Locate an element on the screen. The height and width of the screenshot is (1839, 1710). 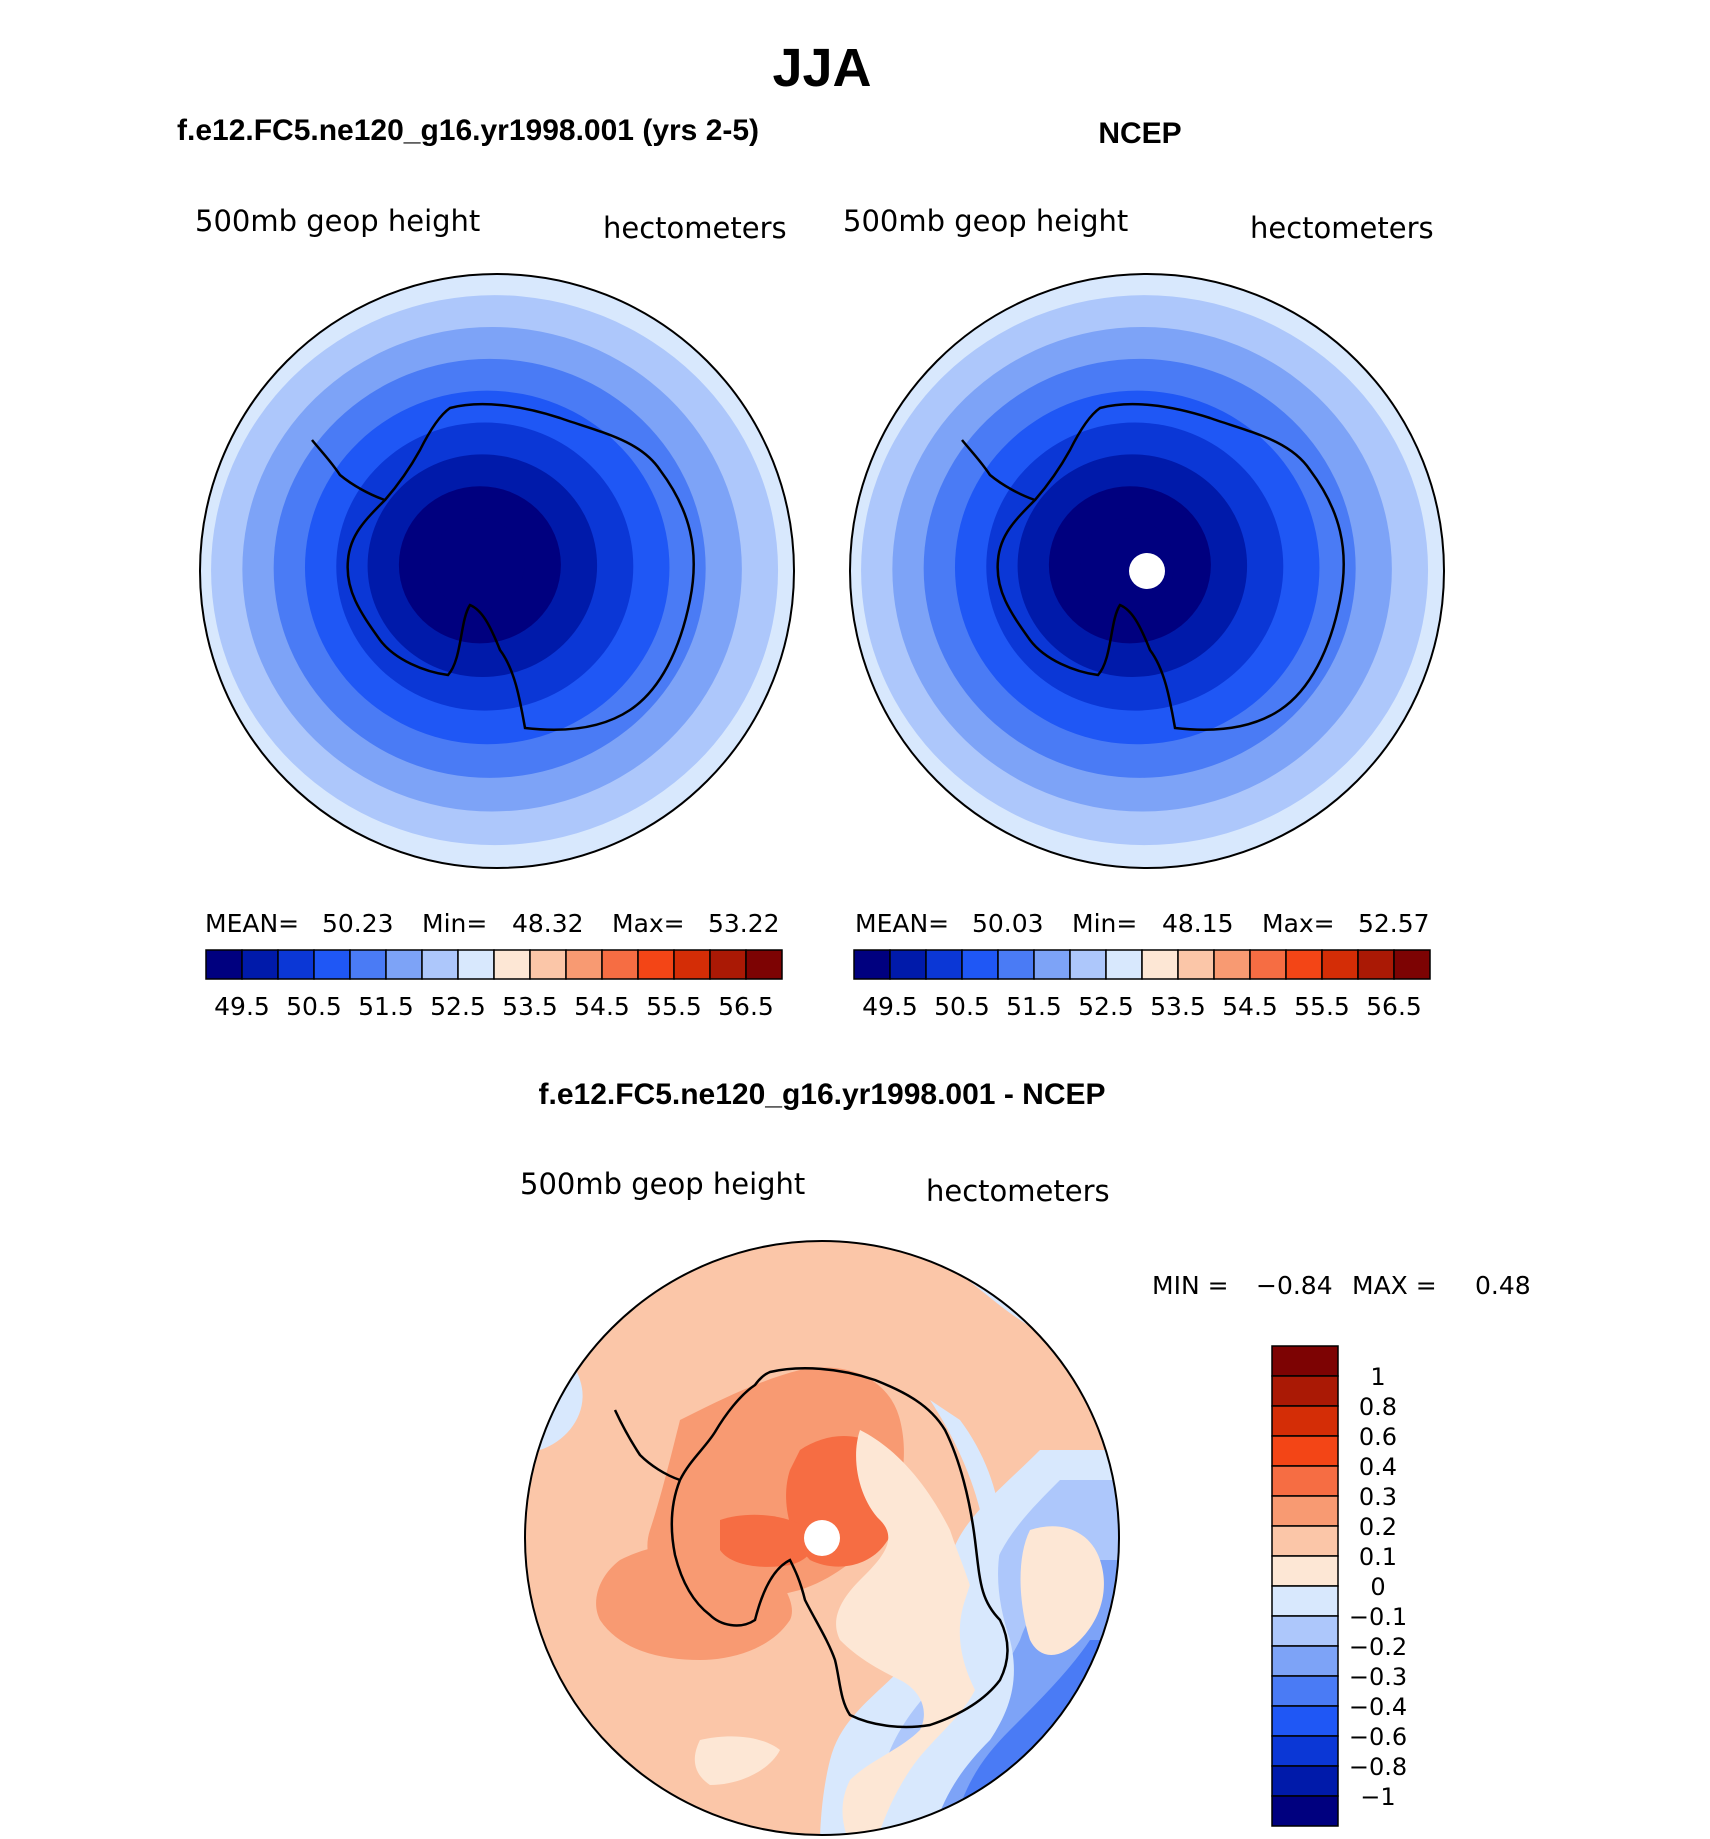
diff-min-value: −0.84 is located at coordinates (1294, 1285).